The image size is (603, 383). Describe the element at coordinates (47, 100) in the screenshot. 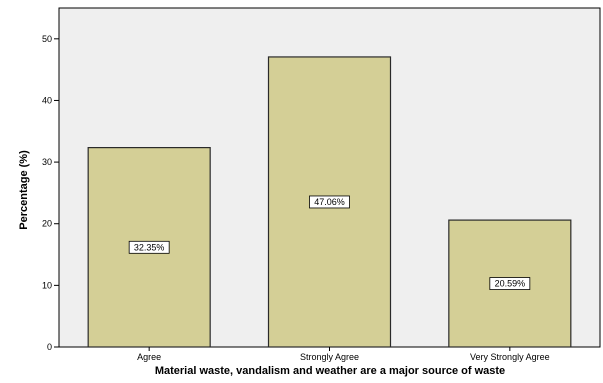

I see `y-tick-label: 40` at that location.